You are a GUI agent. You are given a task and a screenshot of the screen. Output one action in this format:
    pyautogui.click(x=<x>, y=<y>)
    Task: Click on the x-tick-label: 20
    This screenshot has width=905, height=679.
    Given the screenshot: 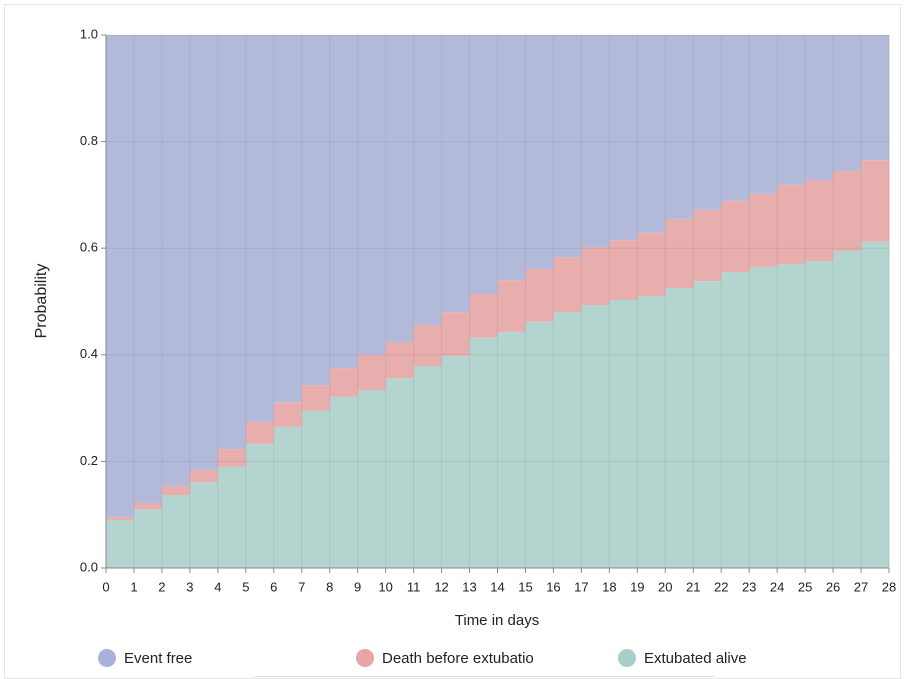 What is the action you would take?
    pyautogui.click(x=665, y=586)
    